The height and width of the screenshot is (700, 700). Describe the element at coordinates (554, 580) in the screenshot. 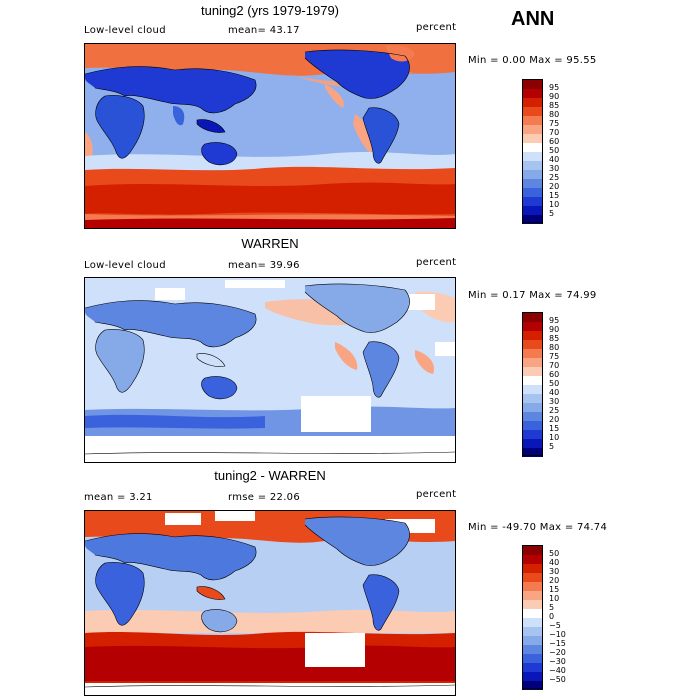

I see `colorbar-tick-label: 20` at that location.